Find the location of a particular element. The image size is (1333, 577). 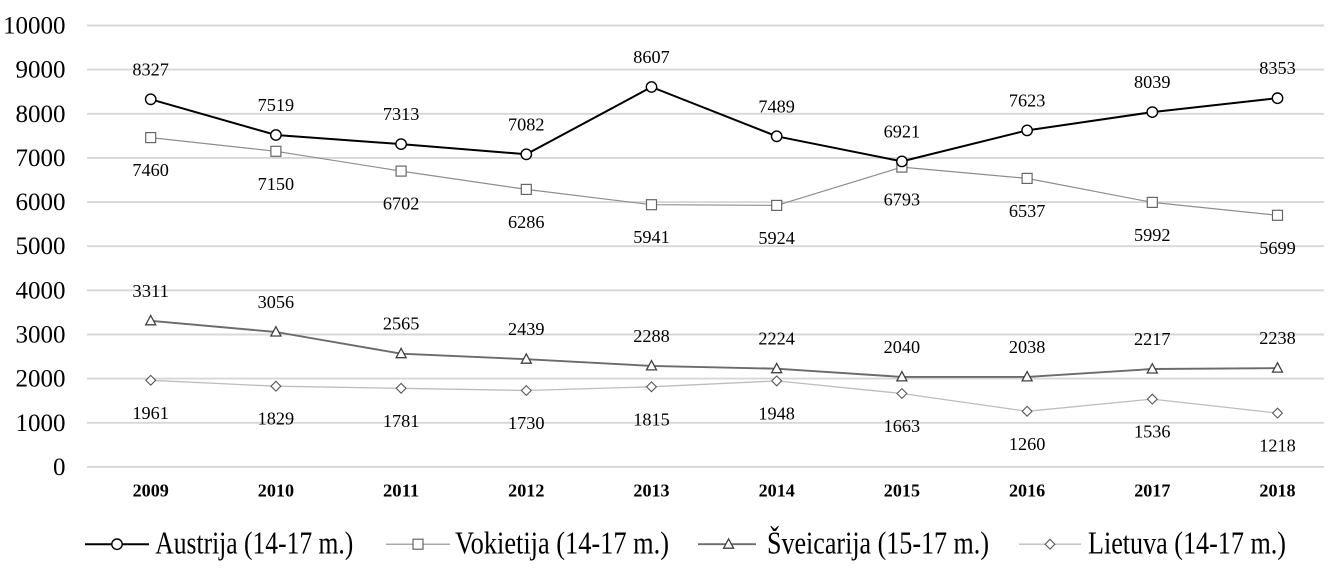

svg-text: 1815 is located at coordinates (651, 419).